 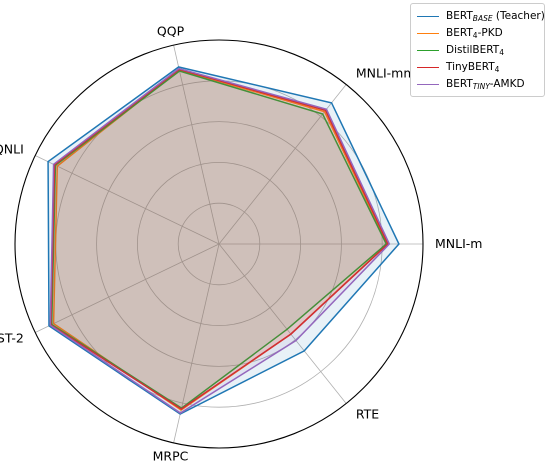 I want to click on axis-label-mrpc: MRPC, so click(x=171, y=456).